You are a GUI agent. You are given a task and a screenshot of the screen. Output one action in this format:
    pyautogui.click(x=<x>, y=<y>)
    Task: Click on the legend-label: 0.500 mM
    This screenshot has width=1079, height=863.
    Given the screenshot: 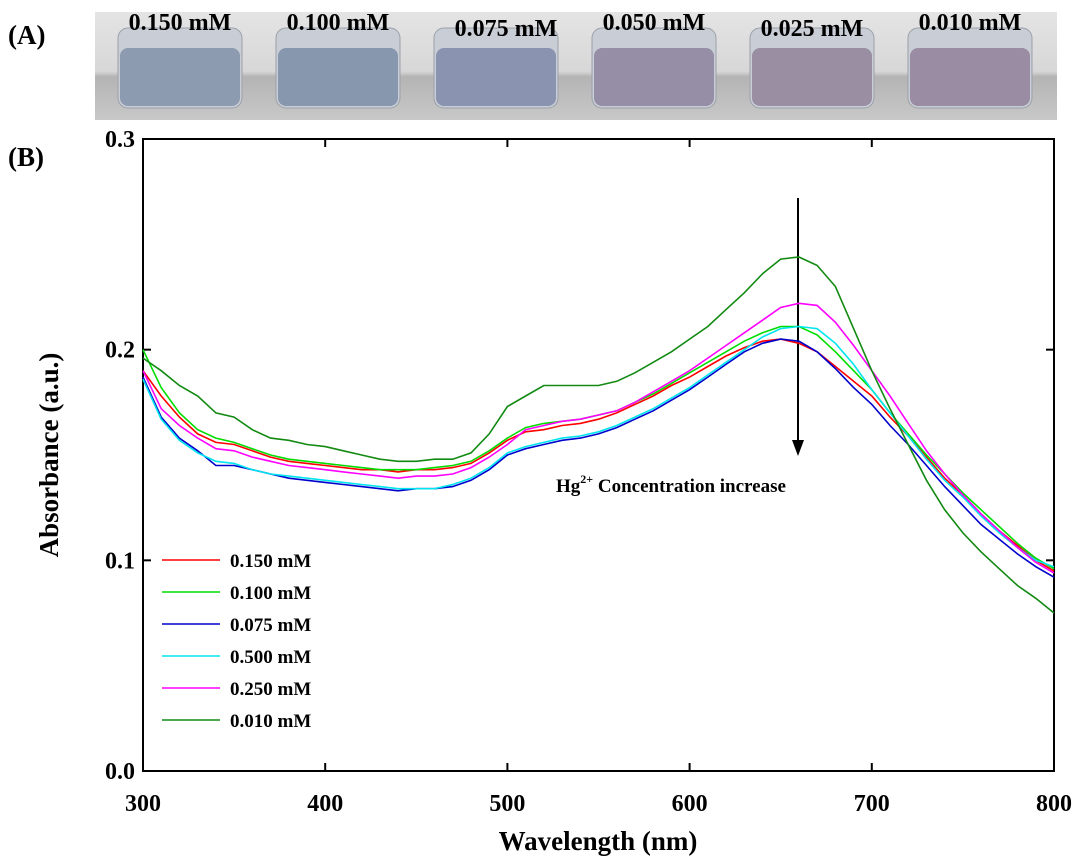 What is the action you would take?
    pyautogui.click(x=270, y=657)
    